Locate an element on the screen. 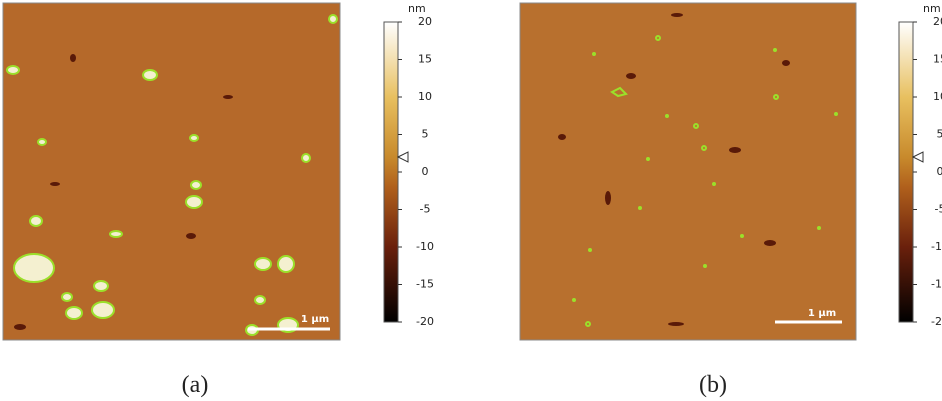 The image size is (942, 401). panel-label: (b) is located at coordinates (713, 385).